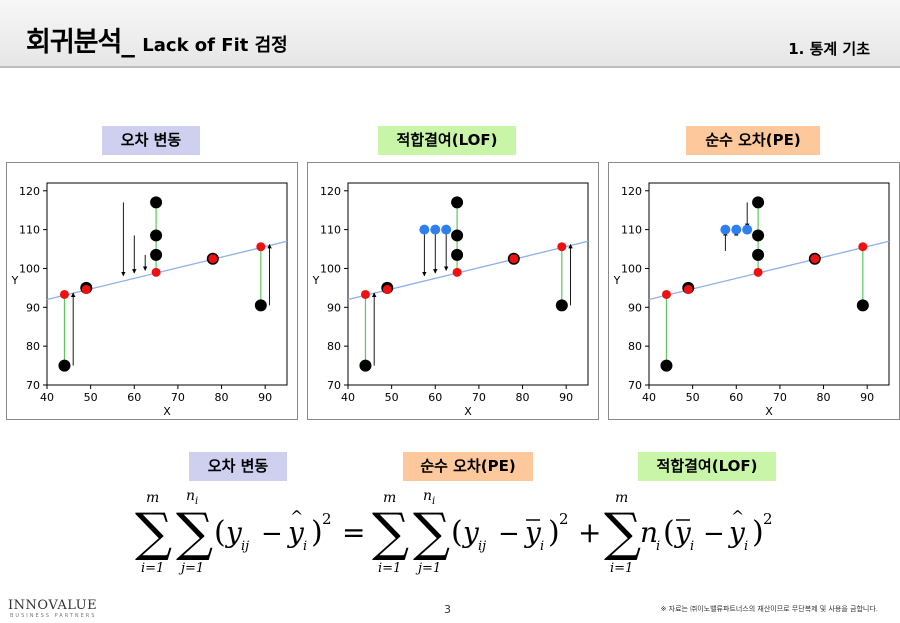 This screenshot has width=900, height=623. Describe the element at coordinates (532, 532) in the screenshot. I see `var-y-bar: y` at that location.